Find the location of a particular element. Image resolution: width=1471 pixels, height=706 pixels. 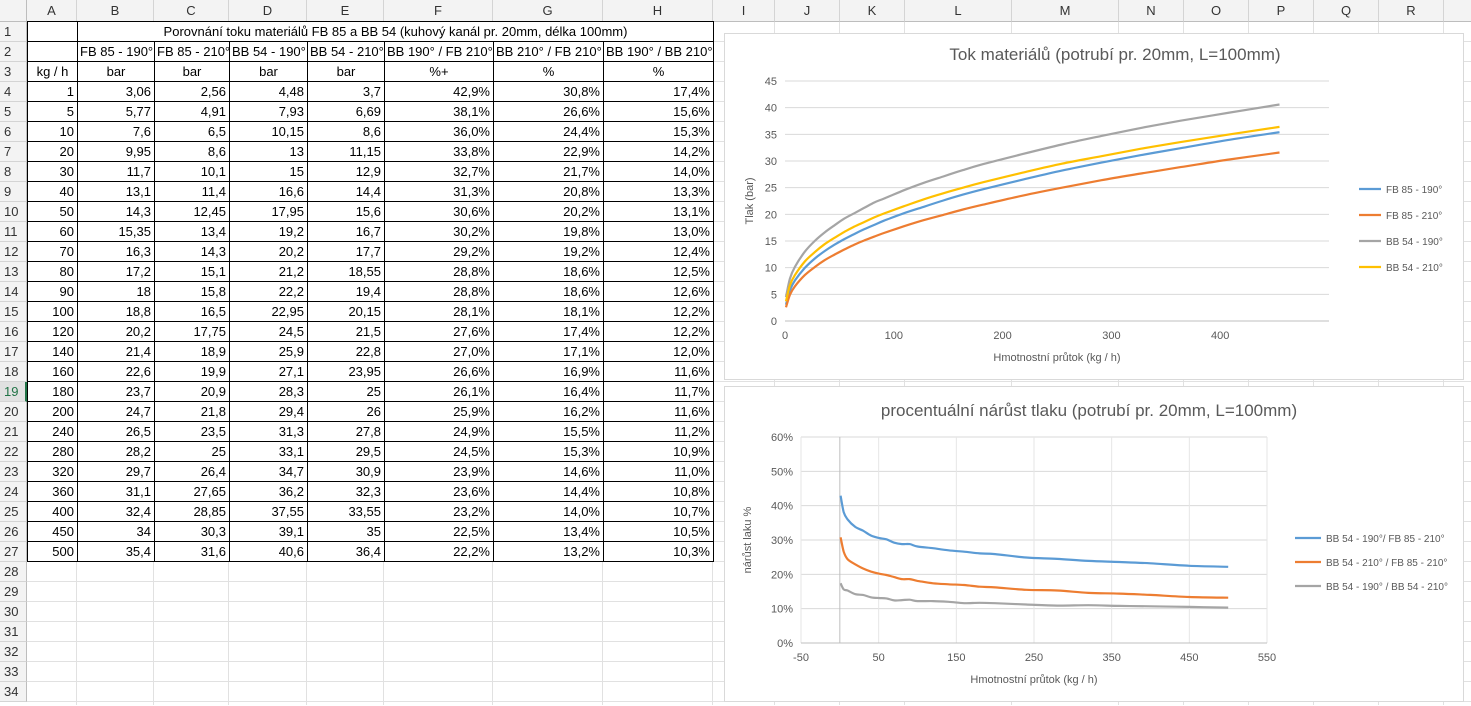

row-header: 15 is located at coordinates (13, 312).